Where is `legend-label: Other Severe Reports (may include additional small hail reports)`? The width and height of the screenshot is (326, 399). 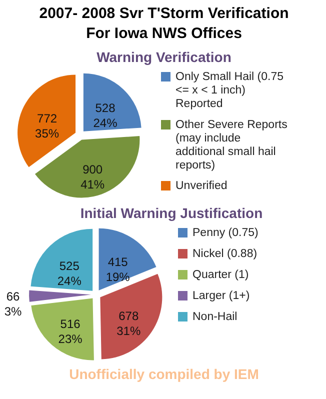
legend-label: Other Severe Reports (may include additional small hail reports) is located at coordinates (232, 145).